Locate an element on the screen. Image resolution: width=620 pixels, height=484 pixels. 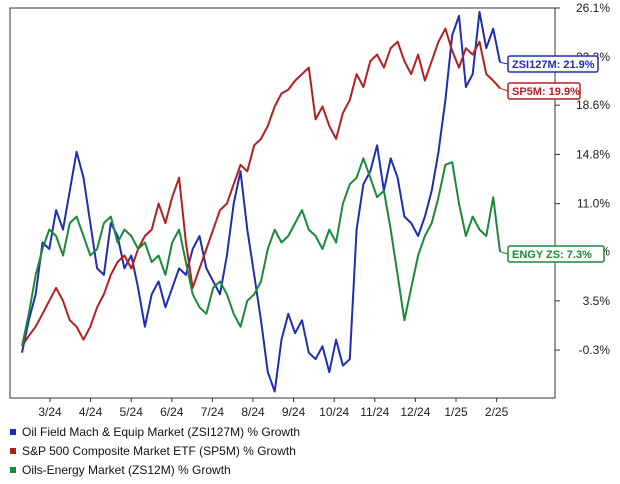
callout-label: ZSI127M: 21.9% is located at coordinates (553, 65).